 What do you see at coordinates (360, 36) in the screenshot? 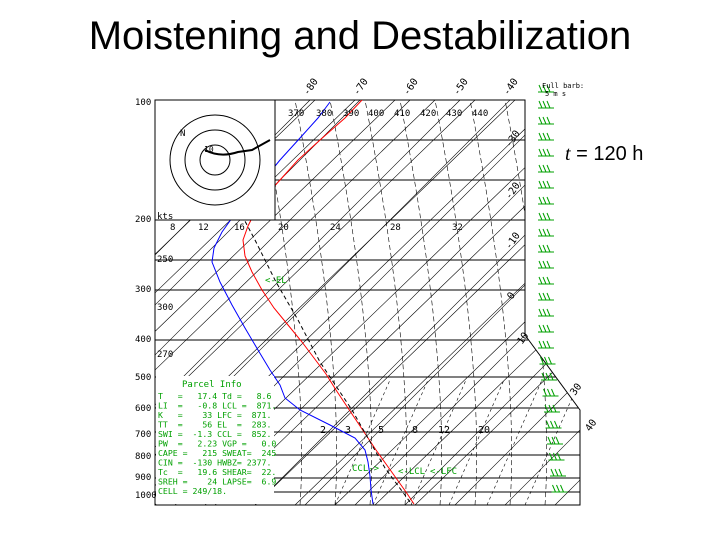
I see `slide-title: Moistening and Destabilization` at bounding box center [360, 36].